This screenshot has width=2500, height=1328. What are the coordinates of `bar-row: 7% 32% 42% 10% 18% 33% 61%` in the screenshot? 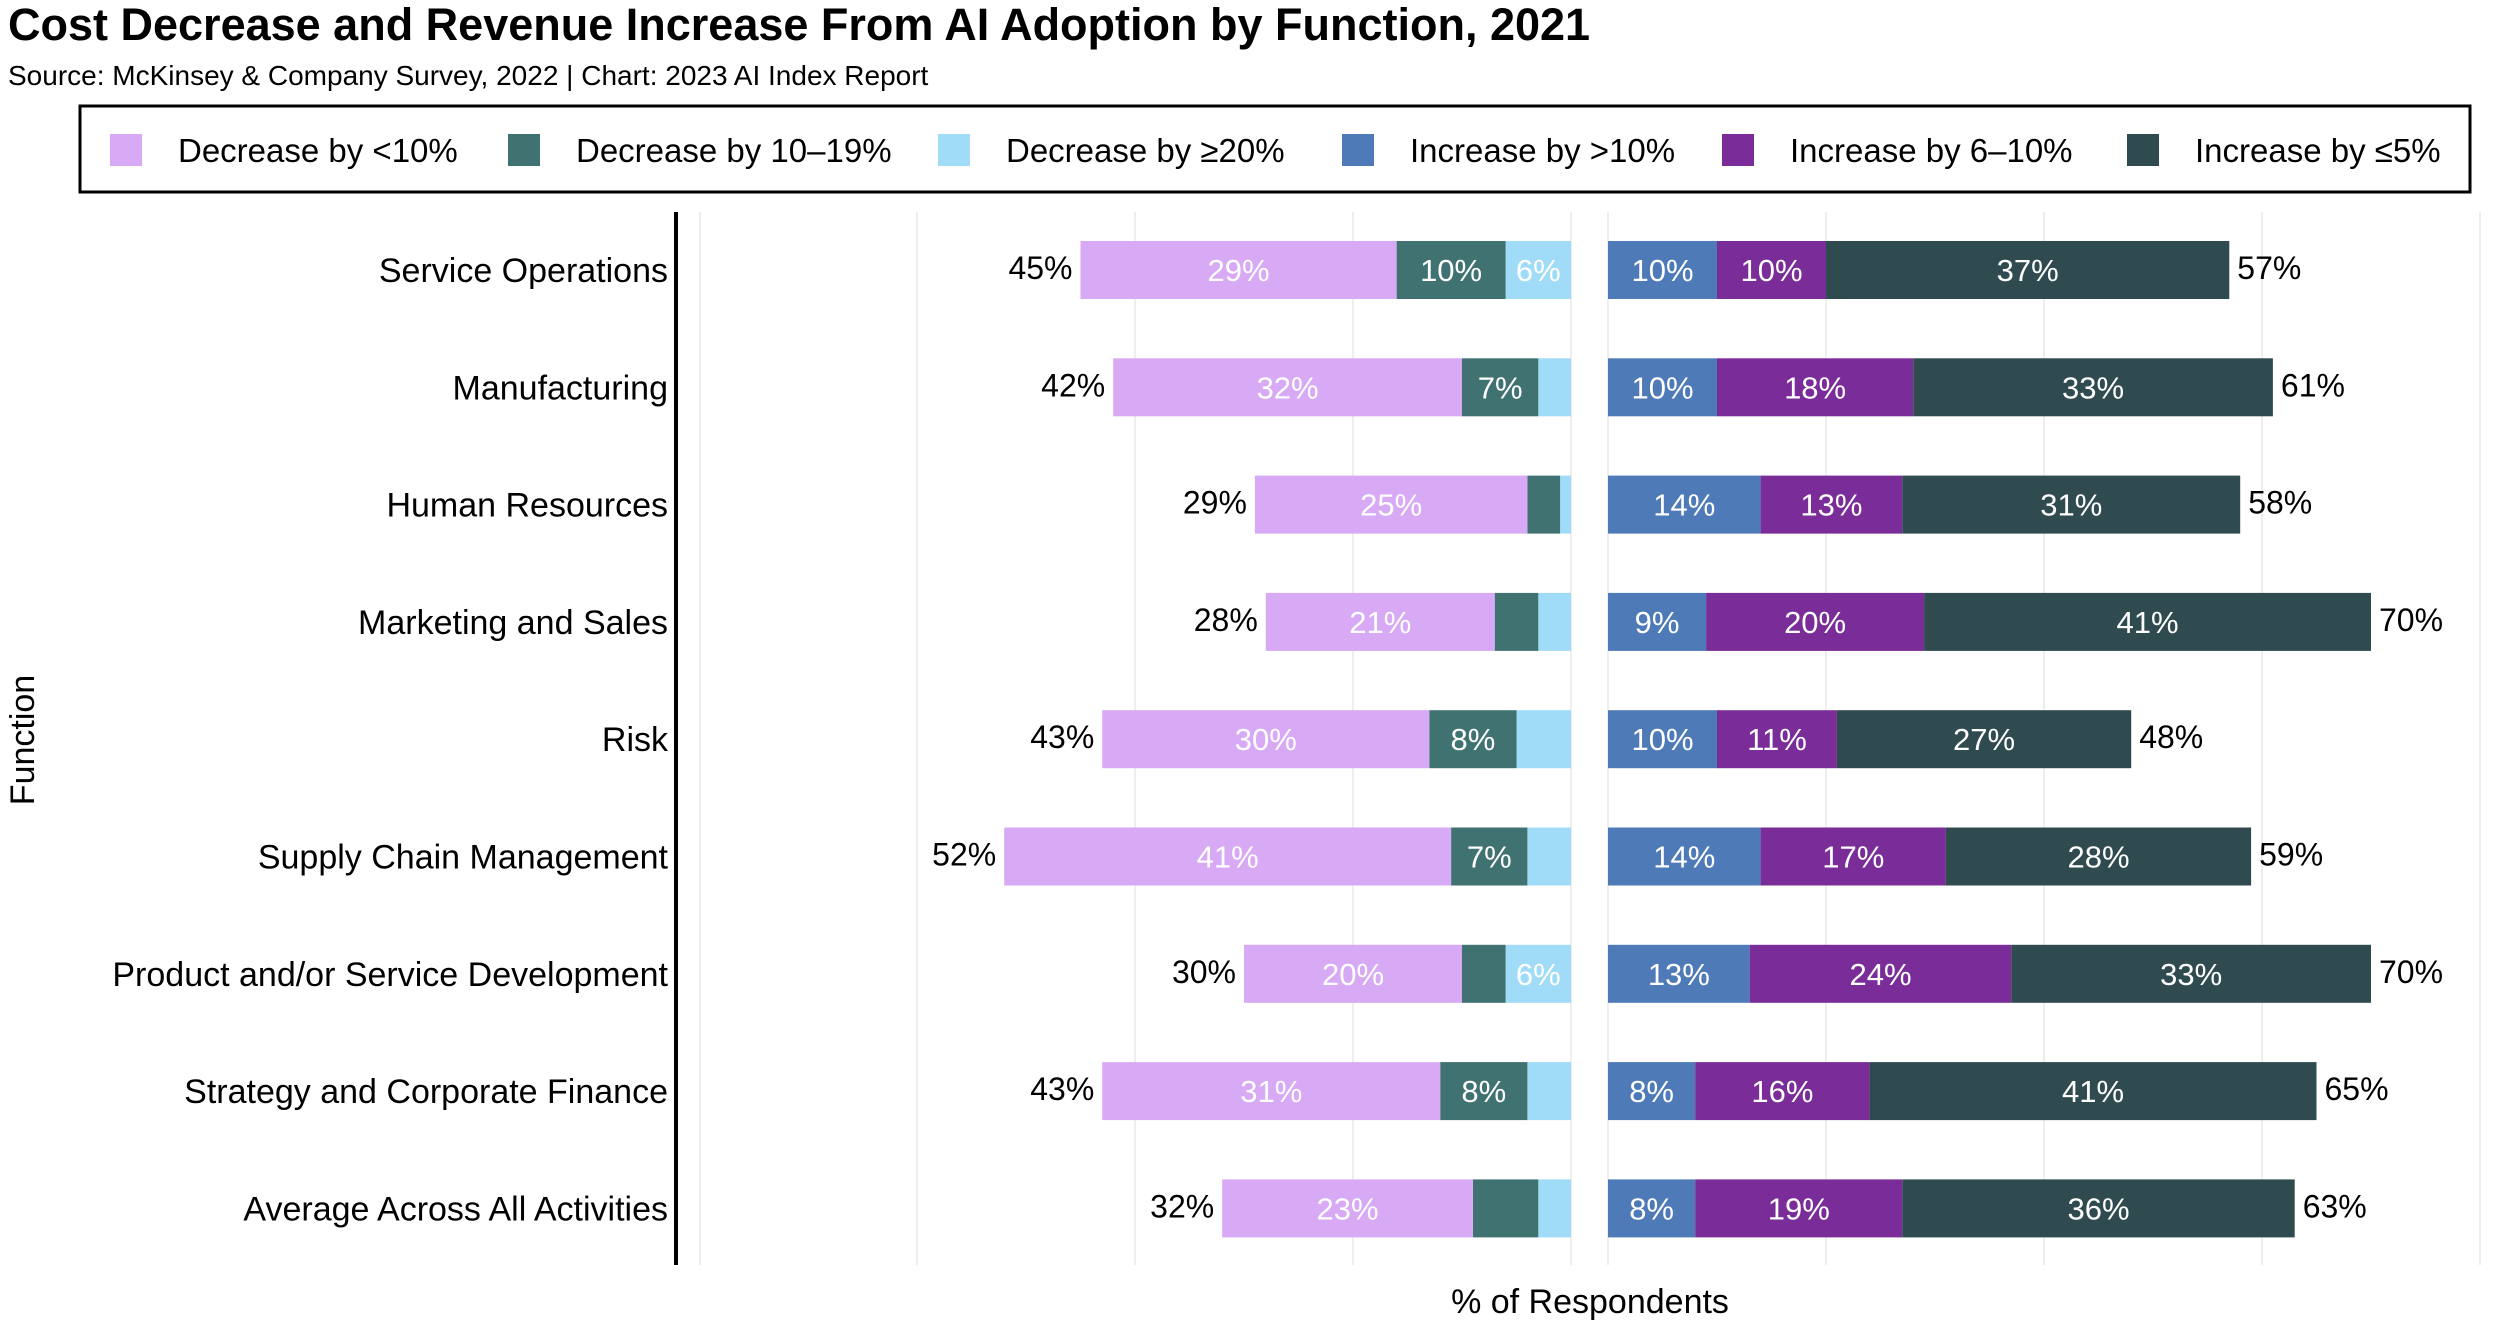 It's located at (1693, 387).